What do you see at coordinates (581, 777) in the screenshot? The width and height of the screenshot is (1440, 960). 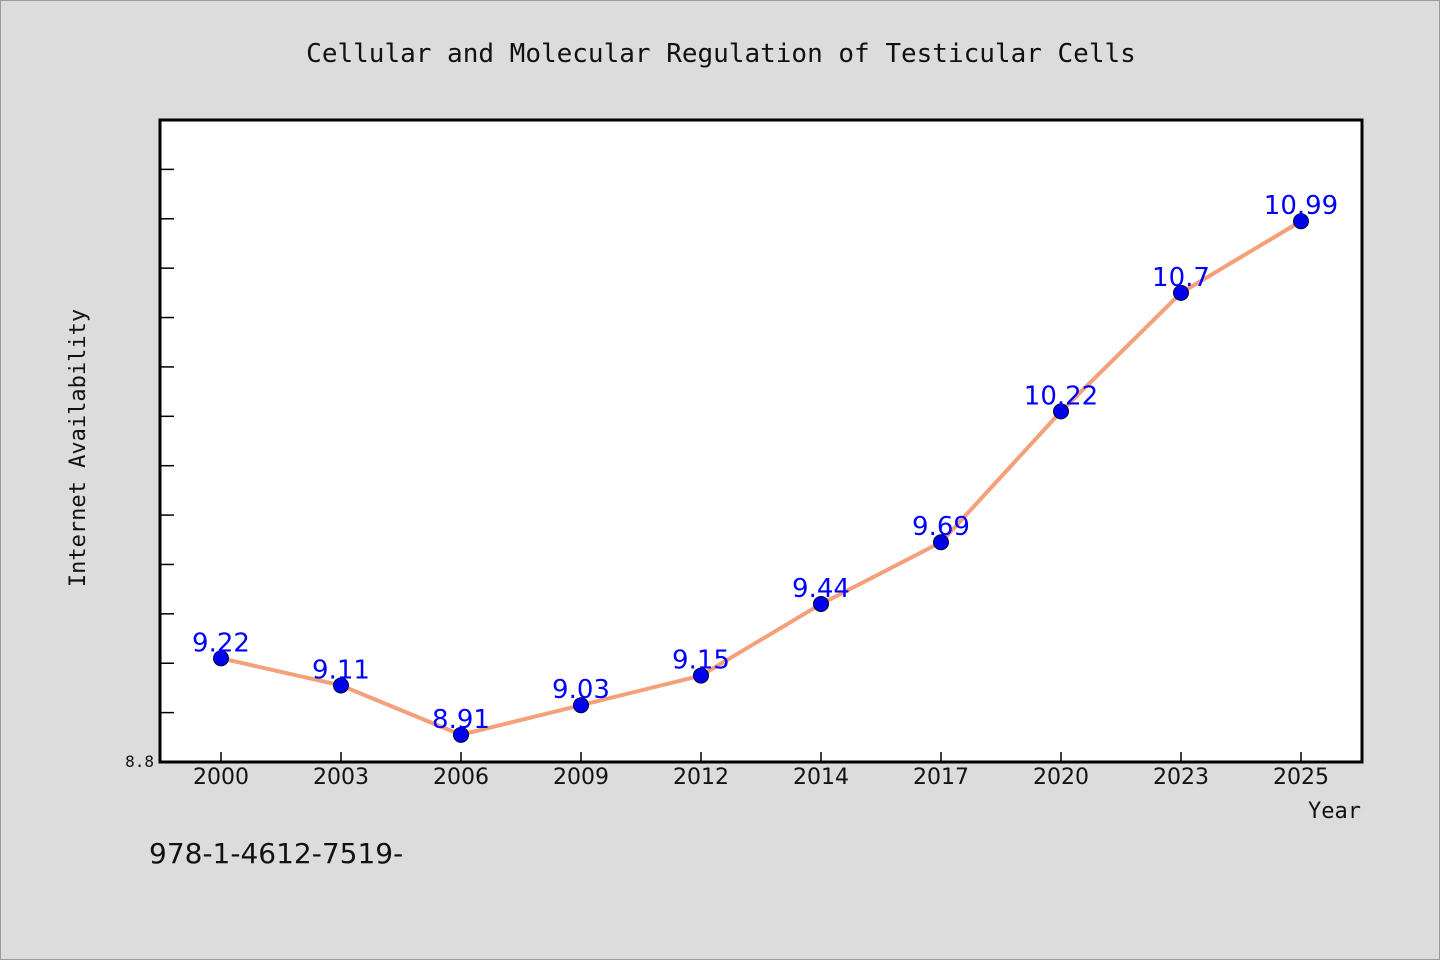 I see `x-tick-label: 2009` at bounding box center [581, 777].